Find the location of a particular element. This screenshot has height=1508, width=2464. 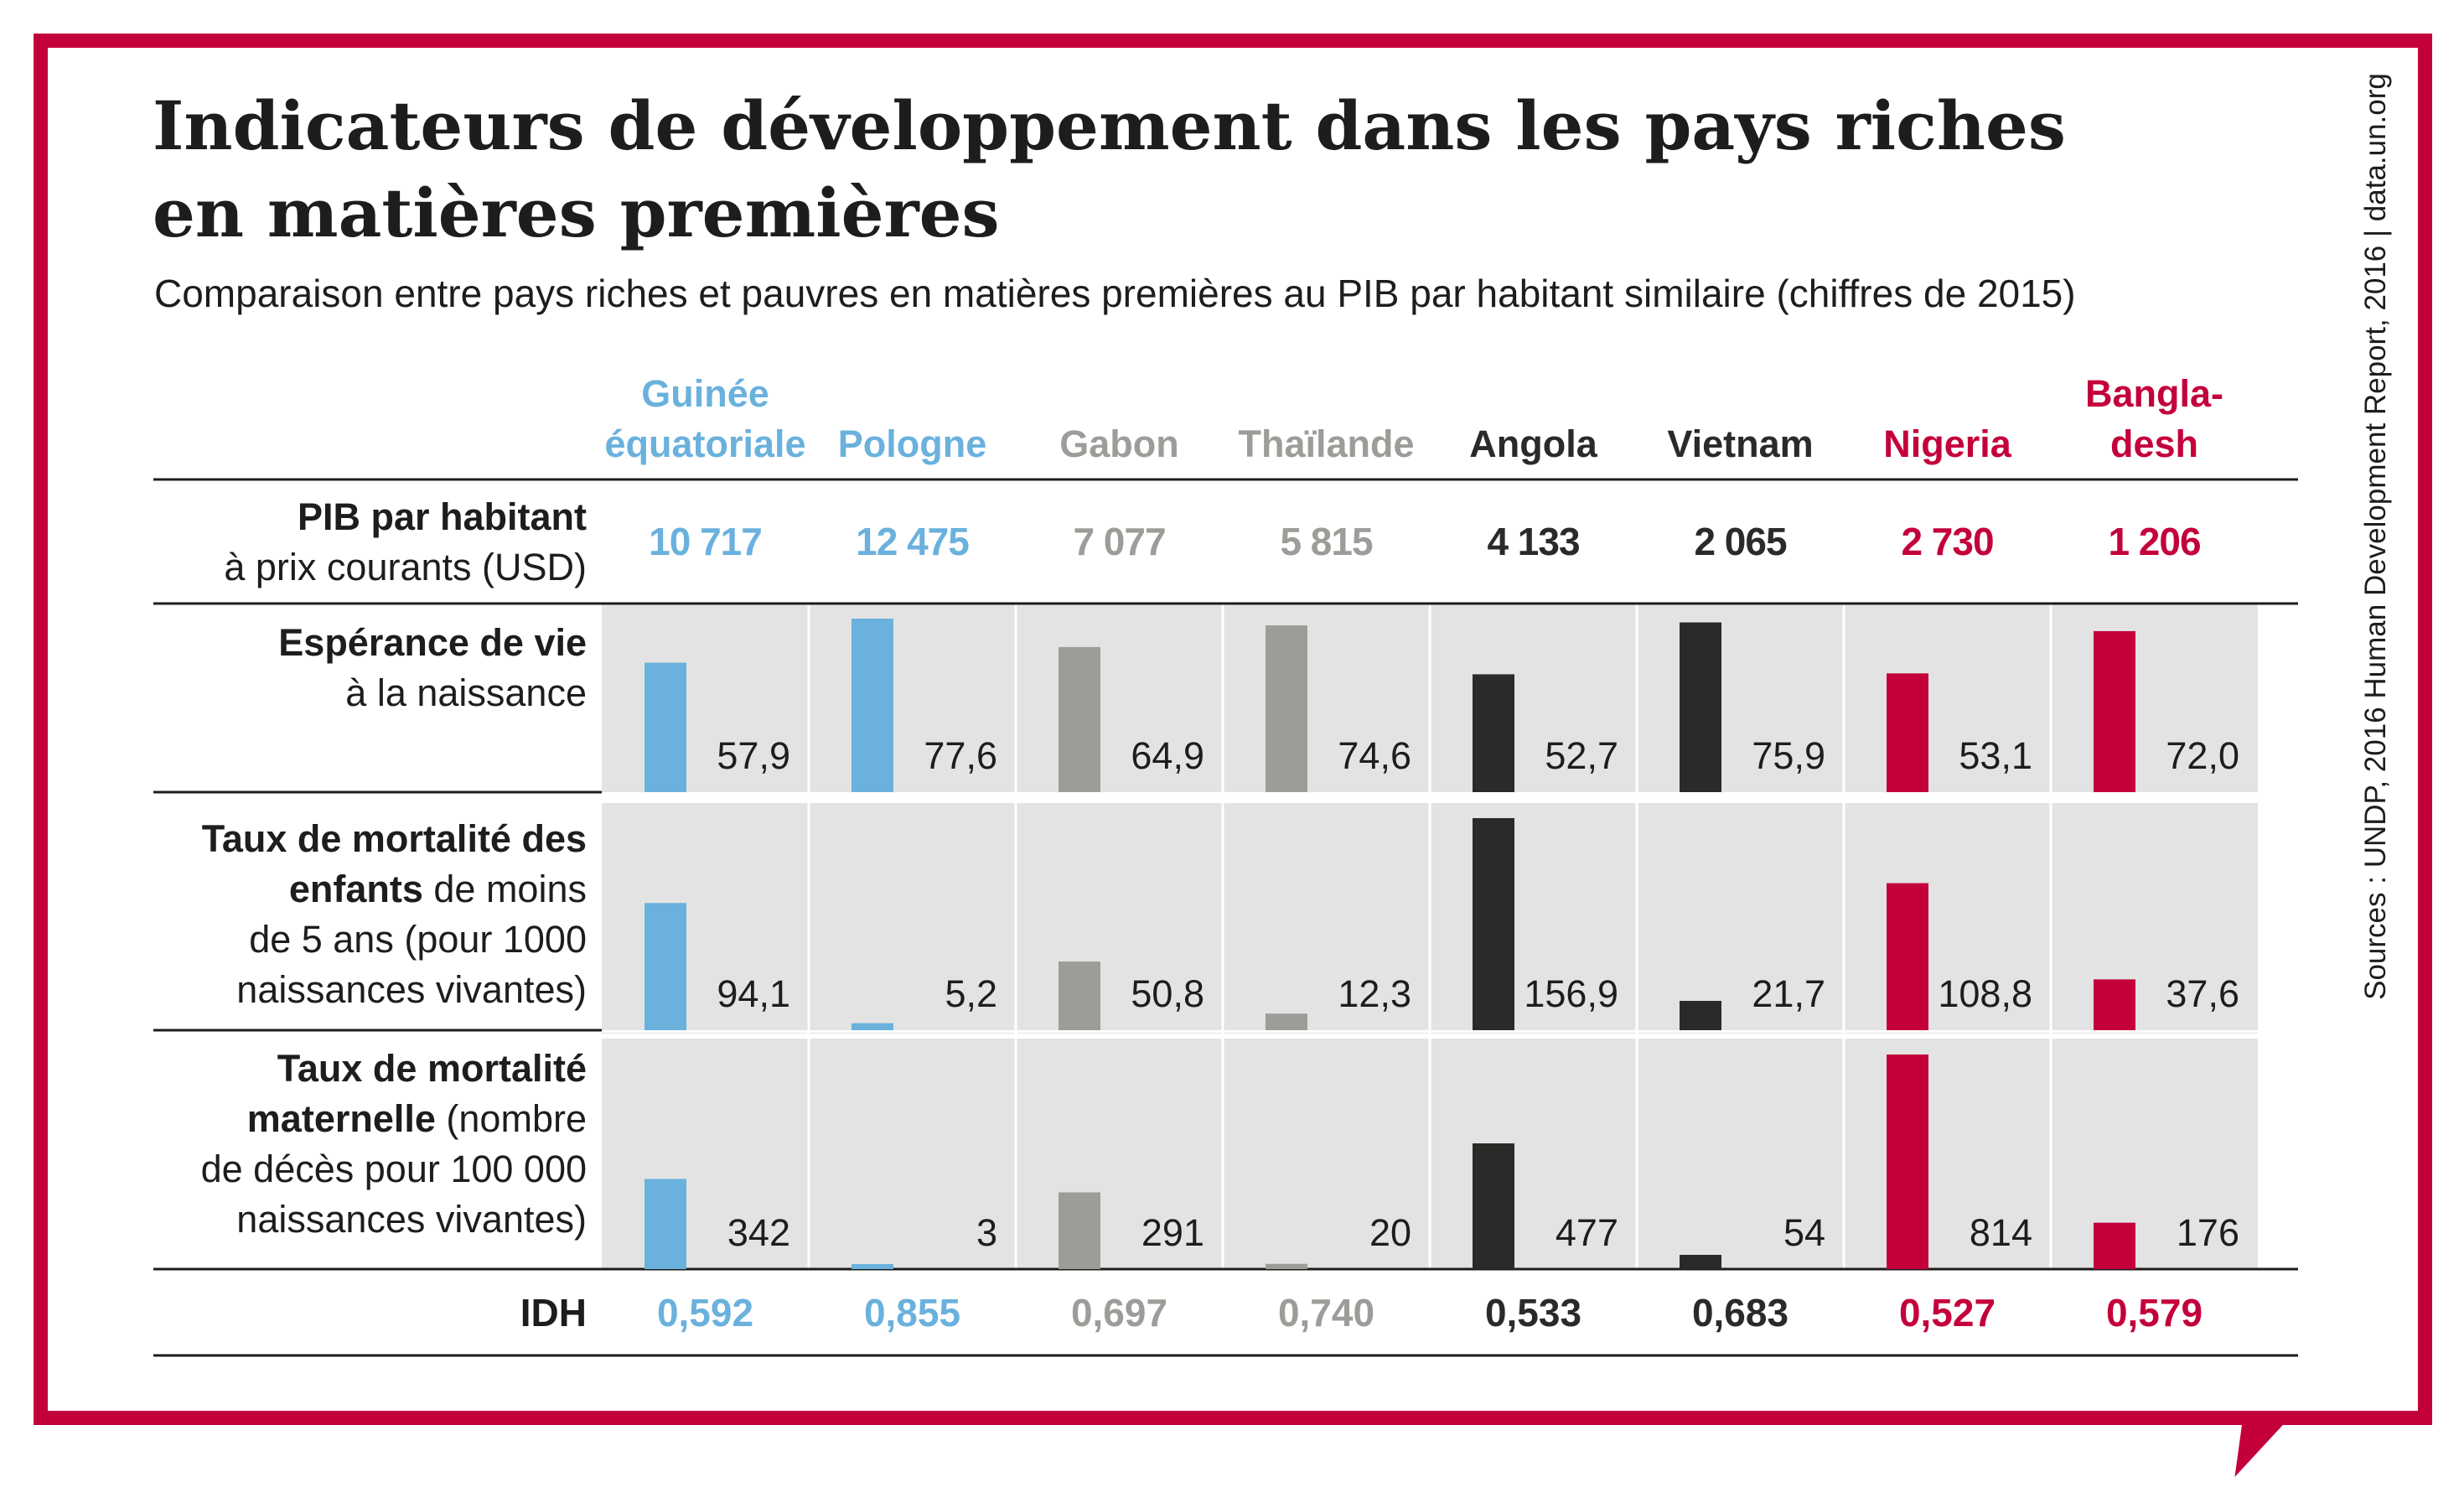

row-label-line: PIB par habitant is located at coordinates (442, 516).